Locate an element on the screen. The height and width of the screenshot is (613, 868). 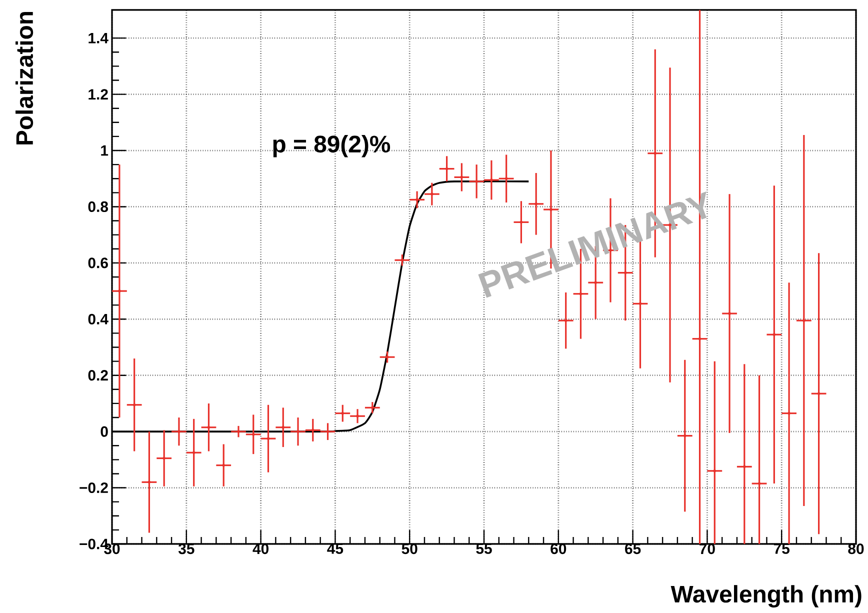
y-tick-label: 1.4 is located at coordinates (98, 38).